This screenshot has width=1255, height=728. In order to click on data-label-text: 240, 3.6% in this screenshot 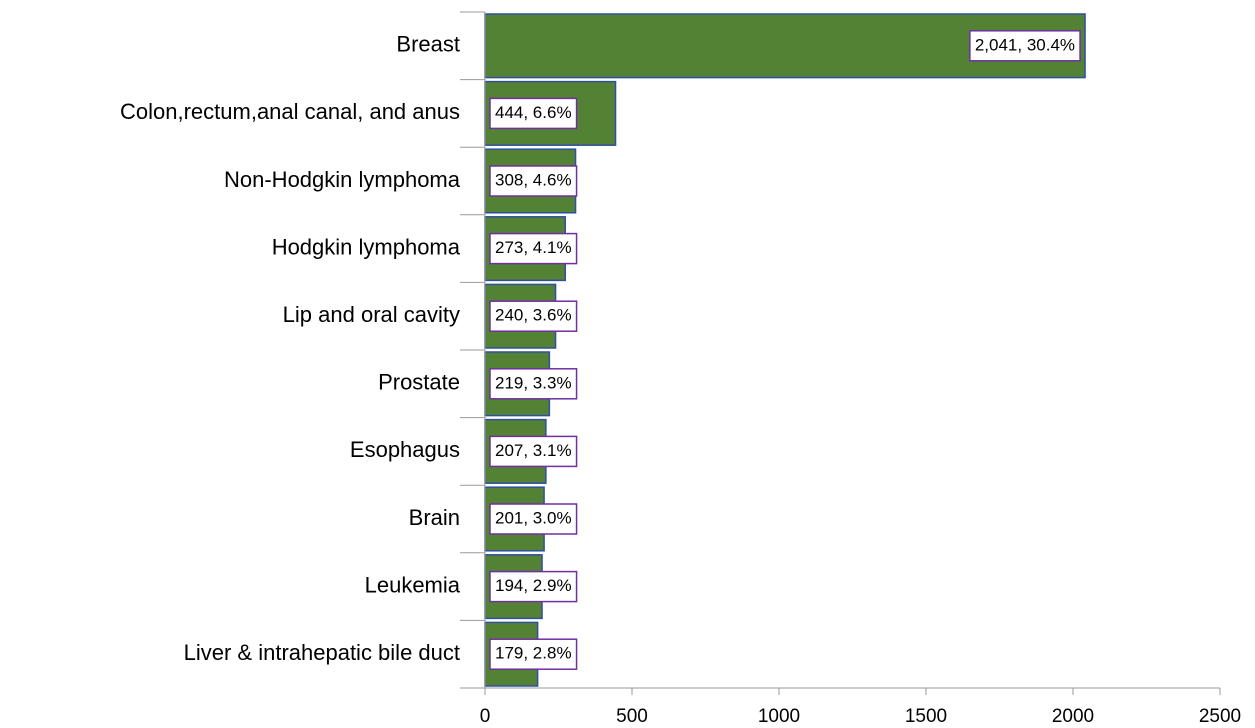, I will do `click(533, 315)`.